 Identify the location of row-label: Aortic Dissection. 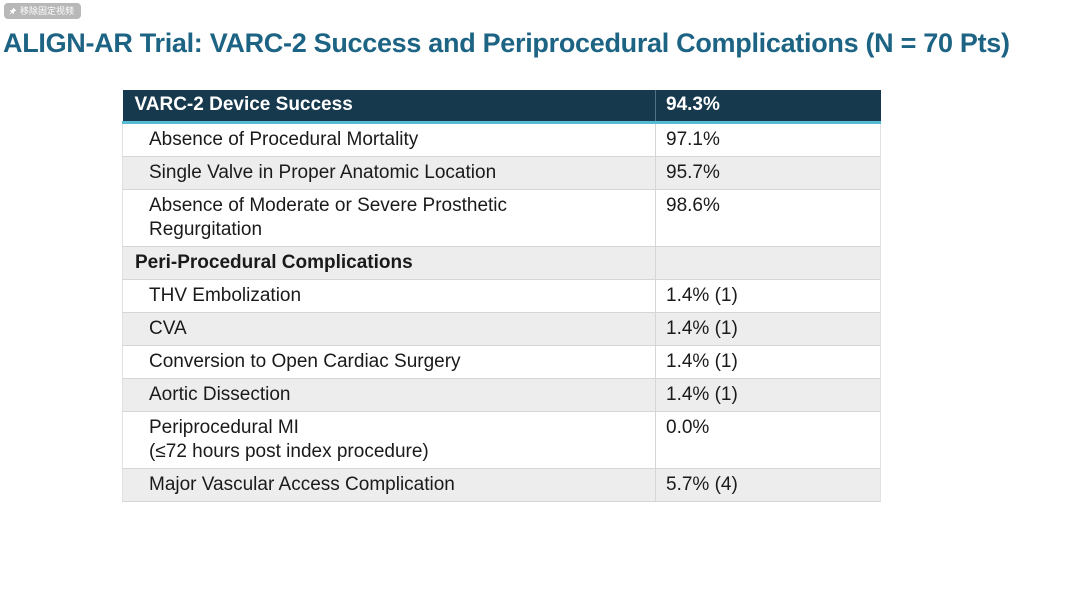
(389, 395).